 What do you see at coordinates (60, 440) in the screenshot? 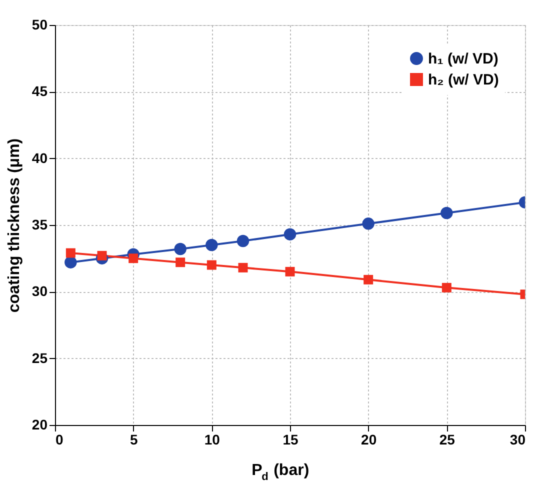
I see `x-tick-label: 0` at bounding box center [60, 440].